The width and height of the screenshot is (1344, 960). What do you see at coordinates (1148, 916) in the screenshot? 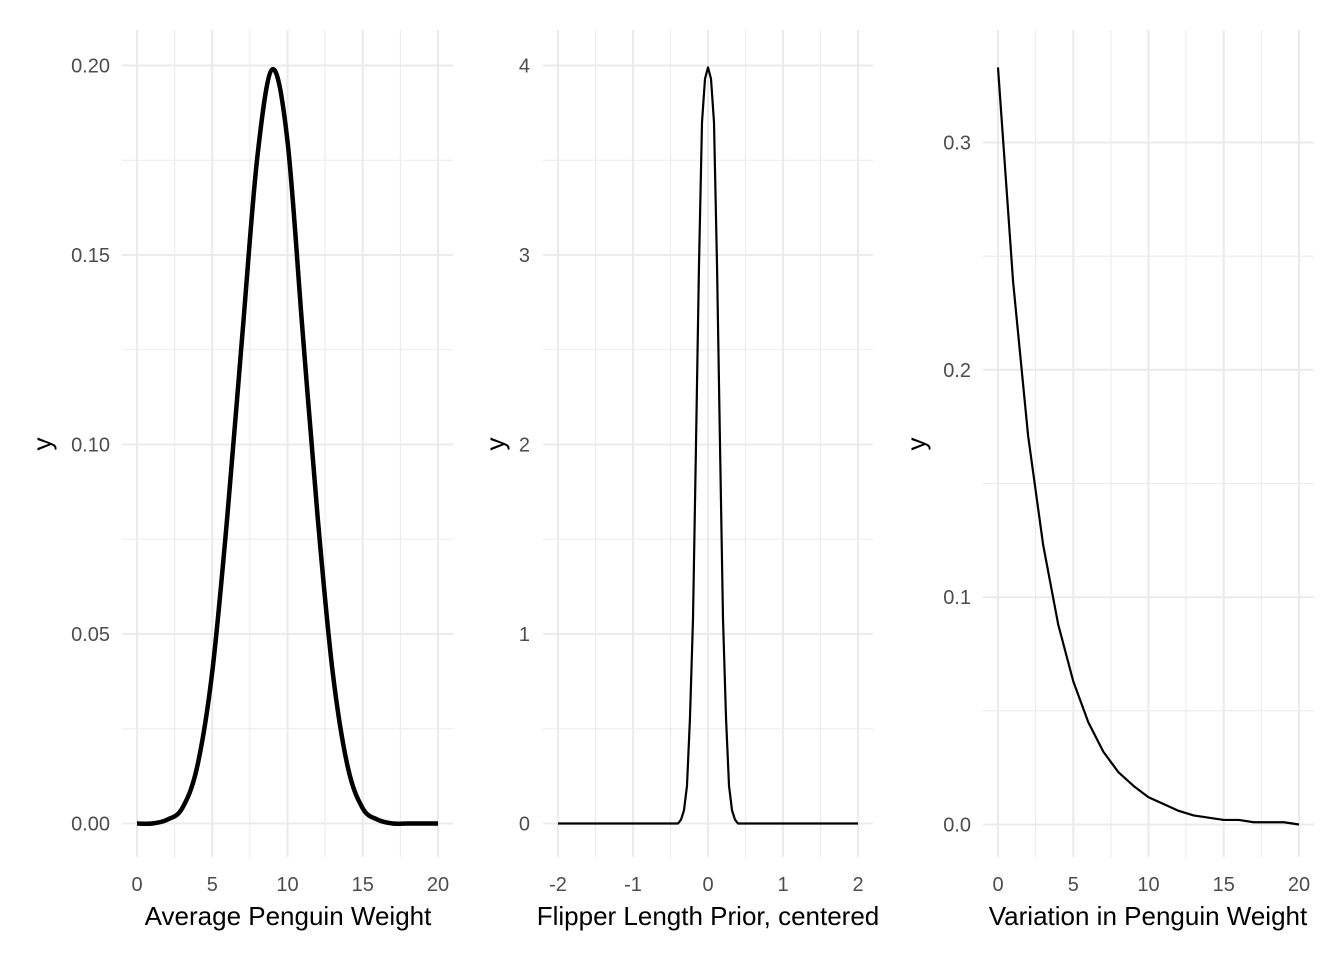
I see `x-axis-title: Variation in Penguin Weight` at bounding box center [1148, 916].